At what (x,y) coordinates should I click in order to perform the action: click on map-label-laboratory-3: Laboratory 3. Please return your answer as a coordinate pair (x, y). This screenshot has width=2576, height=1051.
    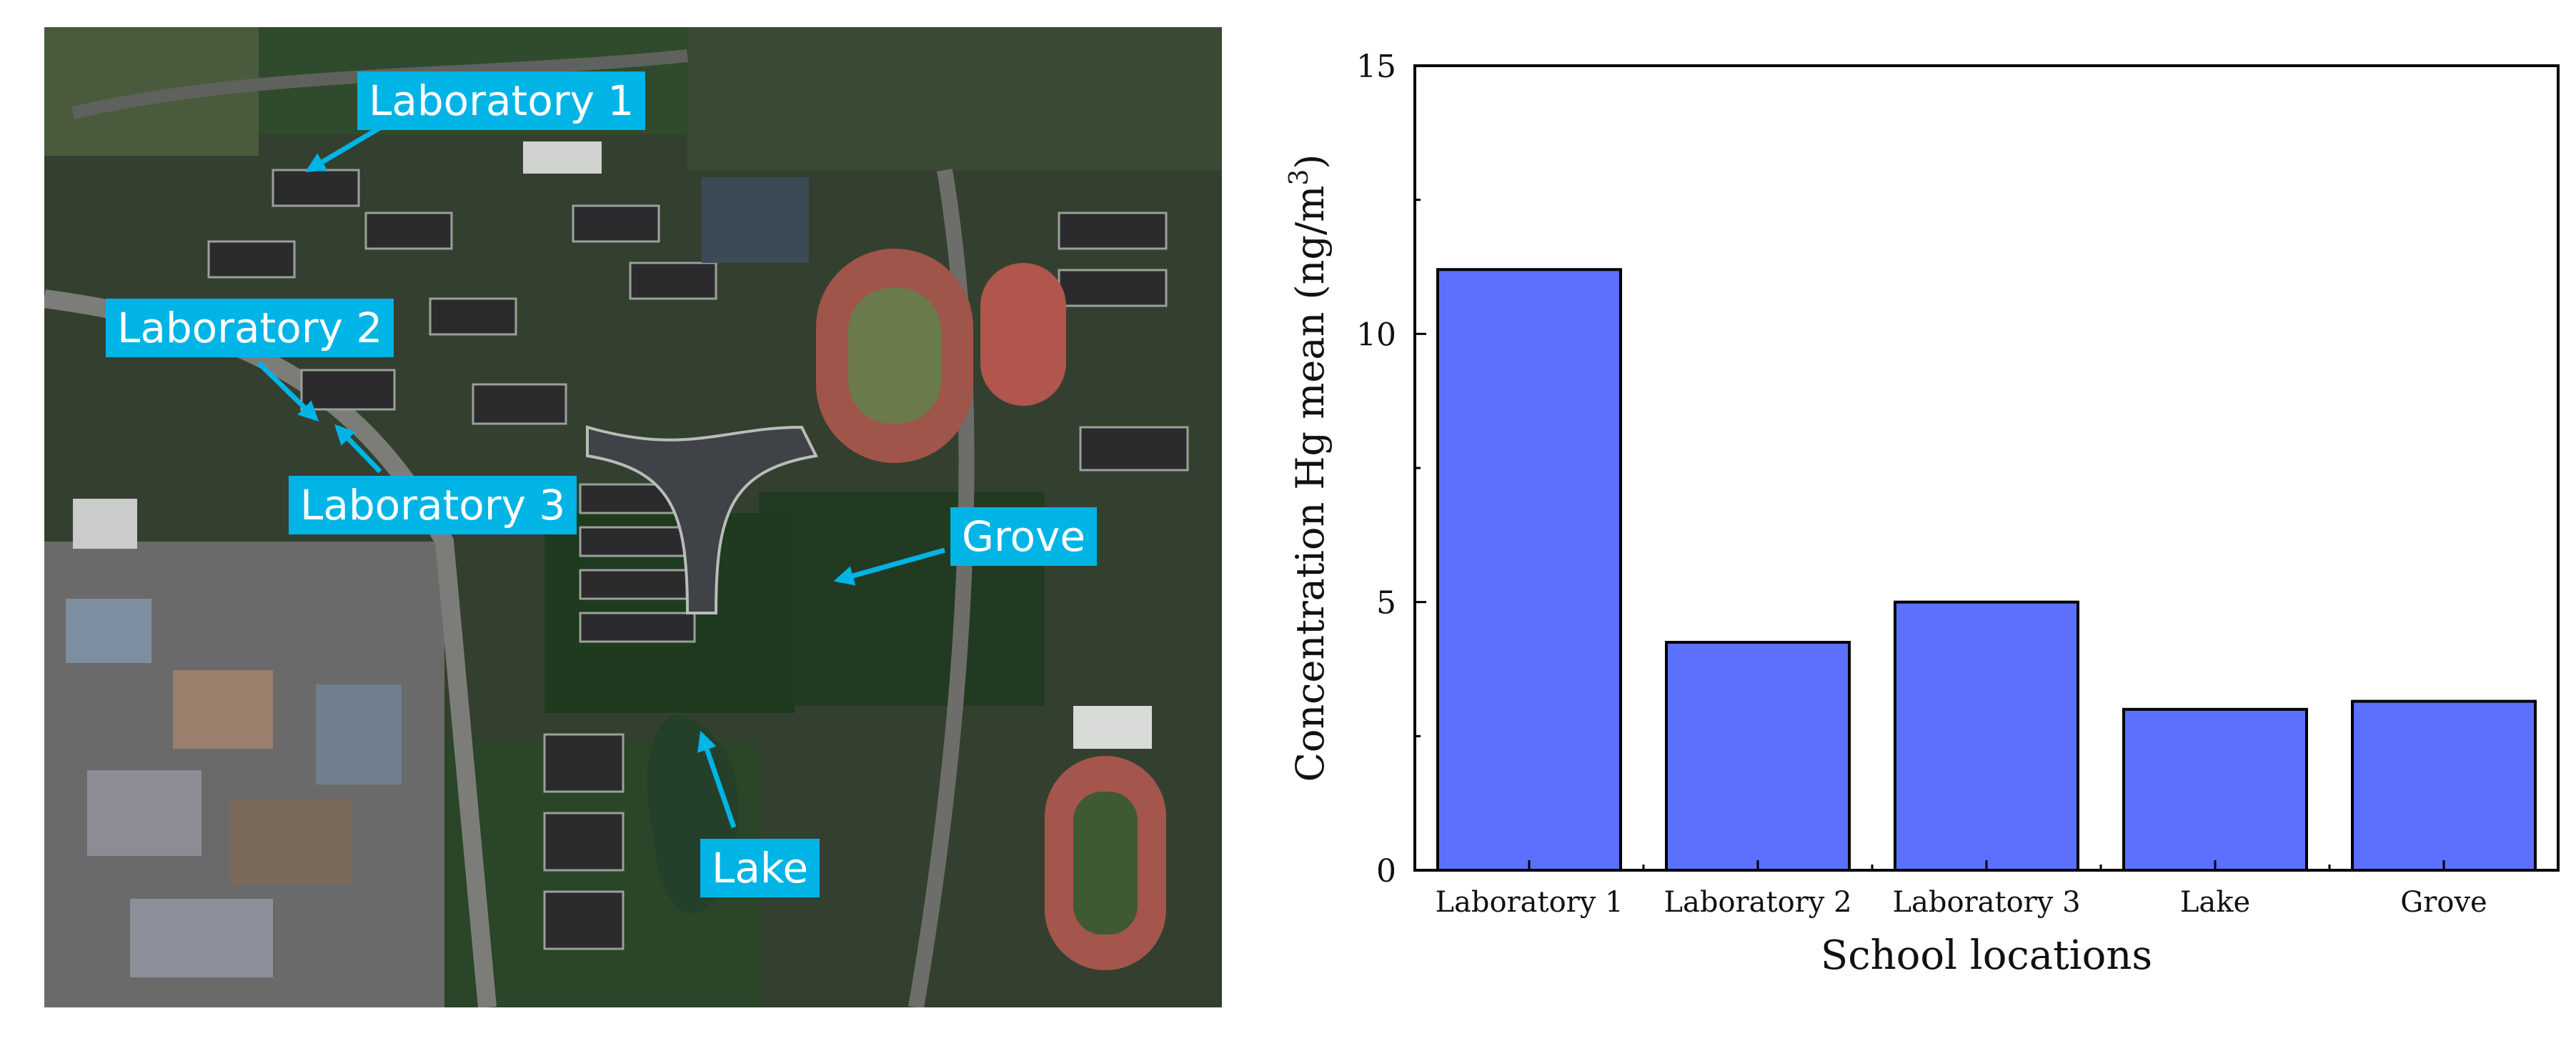
    Looking at the image, I should click on (433, 505).